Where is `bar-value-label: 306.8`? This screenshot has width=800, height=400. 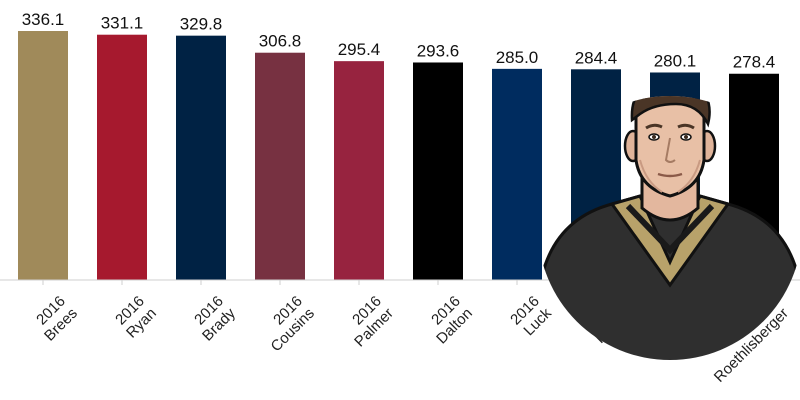
bar-value-label: 306.8 is located at coordinates (280, 41).